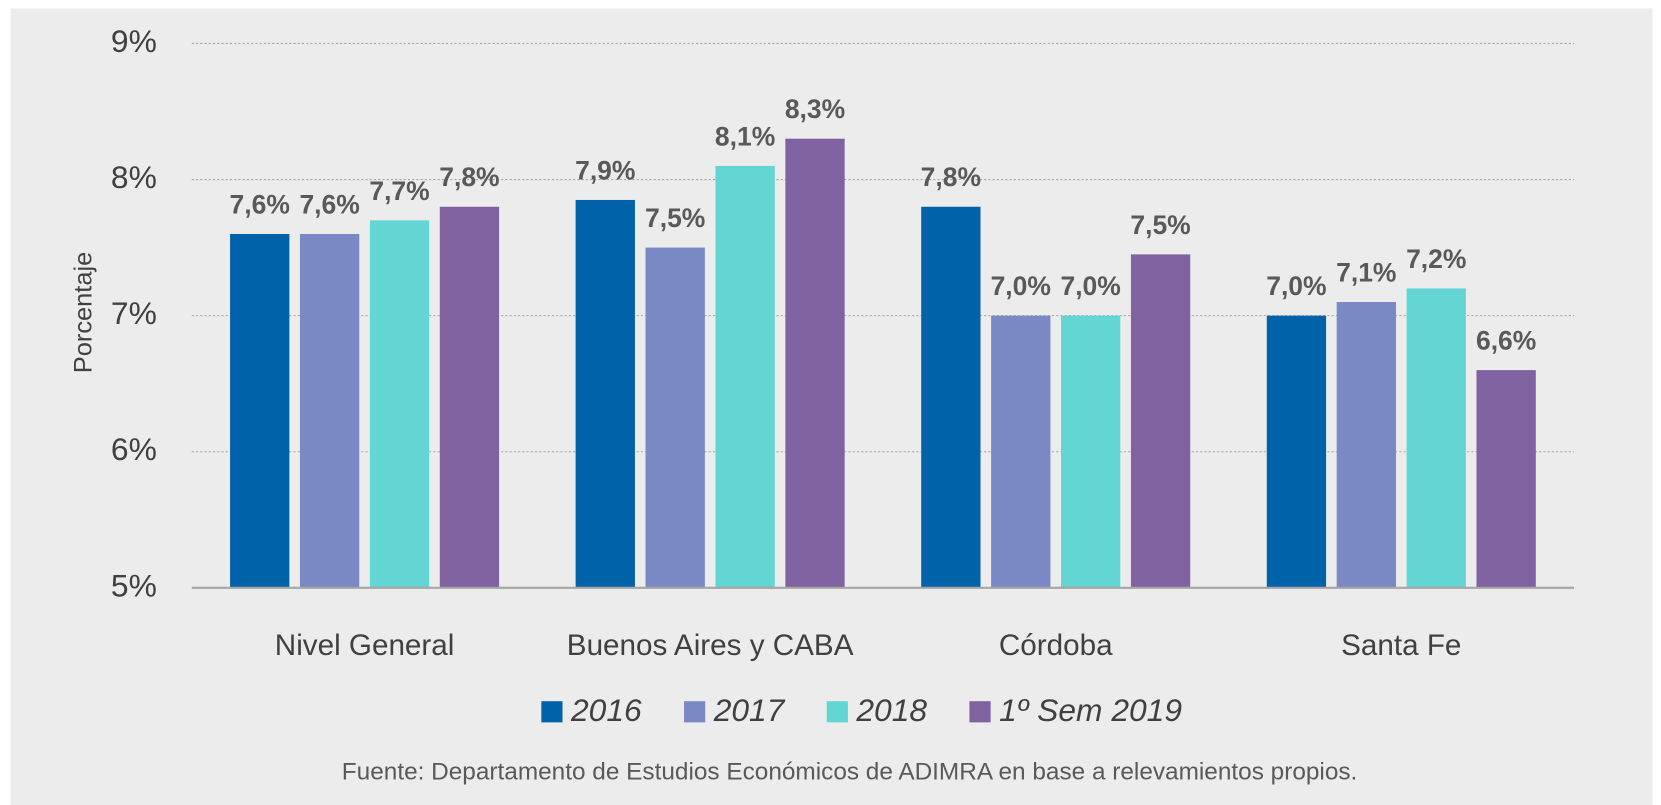  I want to click on y-tick-label: 9%, so click(134, 41).